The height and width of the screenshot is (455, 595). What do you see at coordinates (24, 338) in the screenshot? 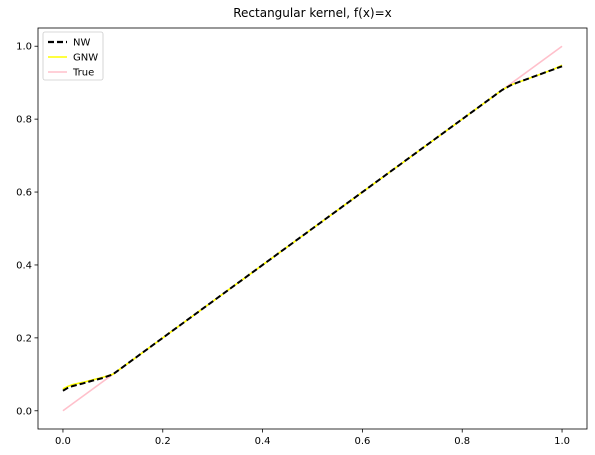
I see `y-tick-label: 0.2` at bounding box center [24, 338].